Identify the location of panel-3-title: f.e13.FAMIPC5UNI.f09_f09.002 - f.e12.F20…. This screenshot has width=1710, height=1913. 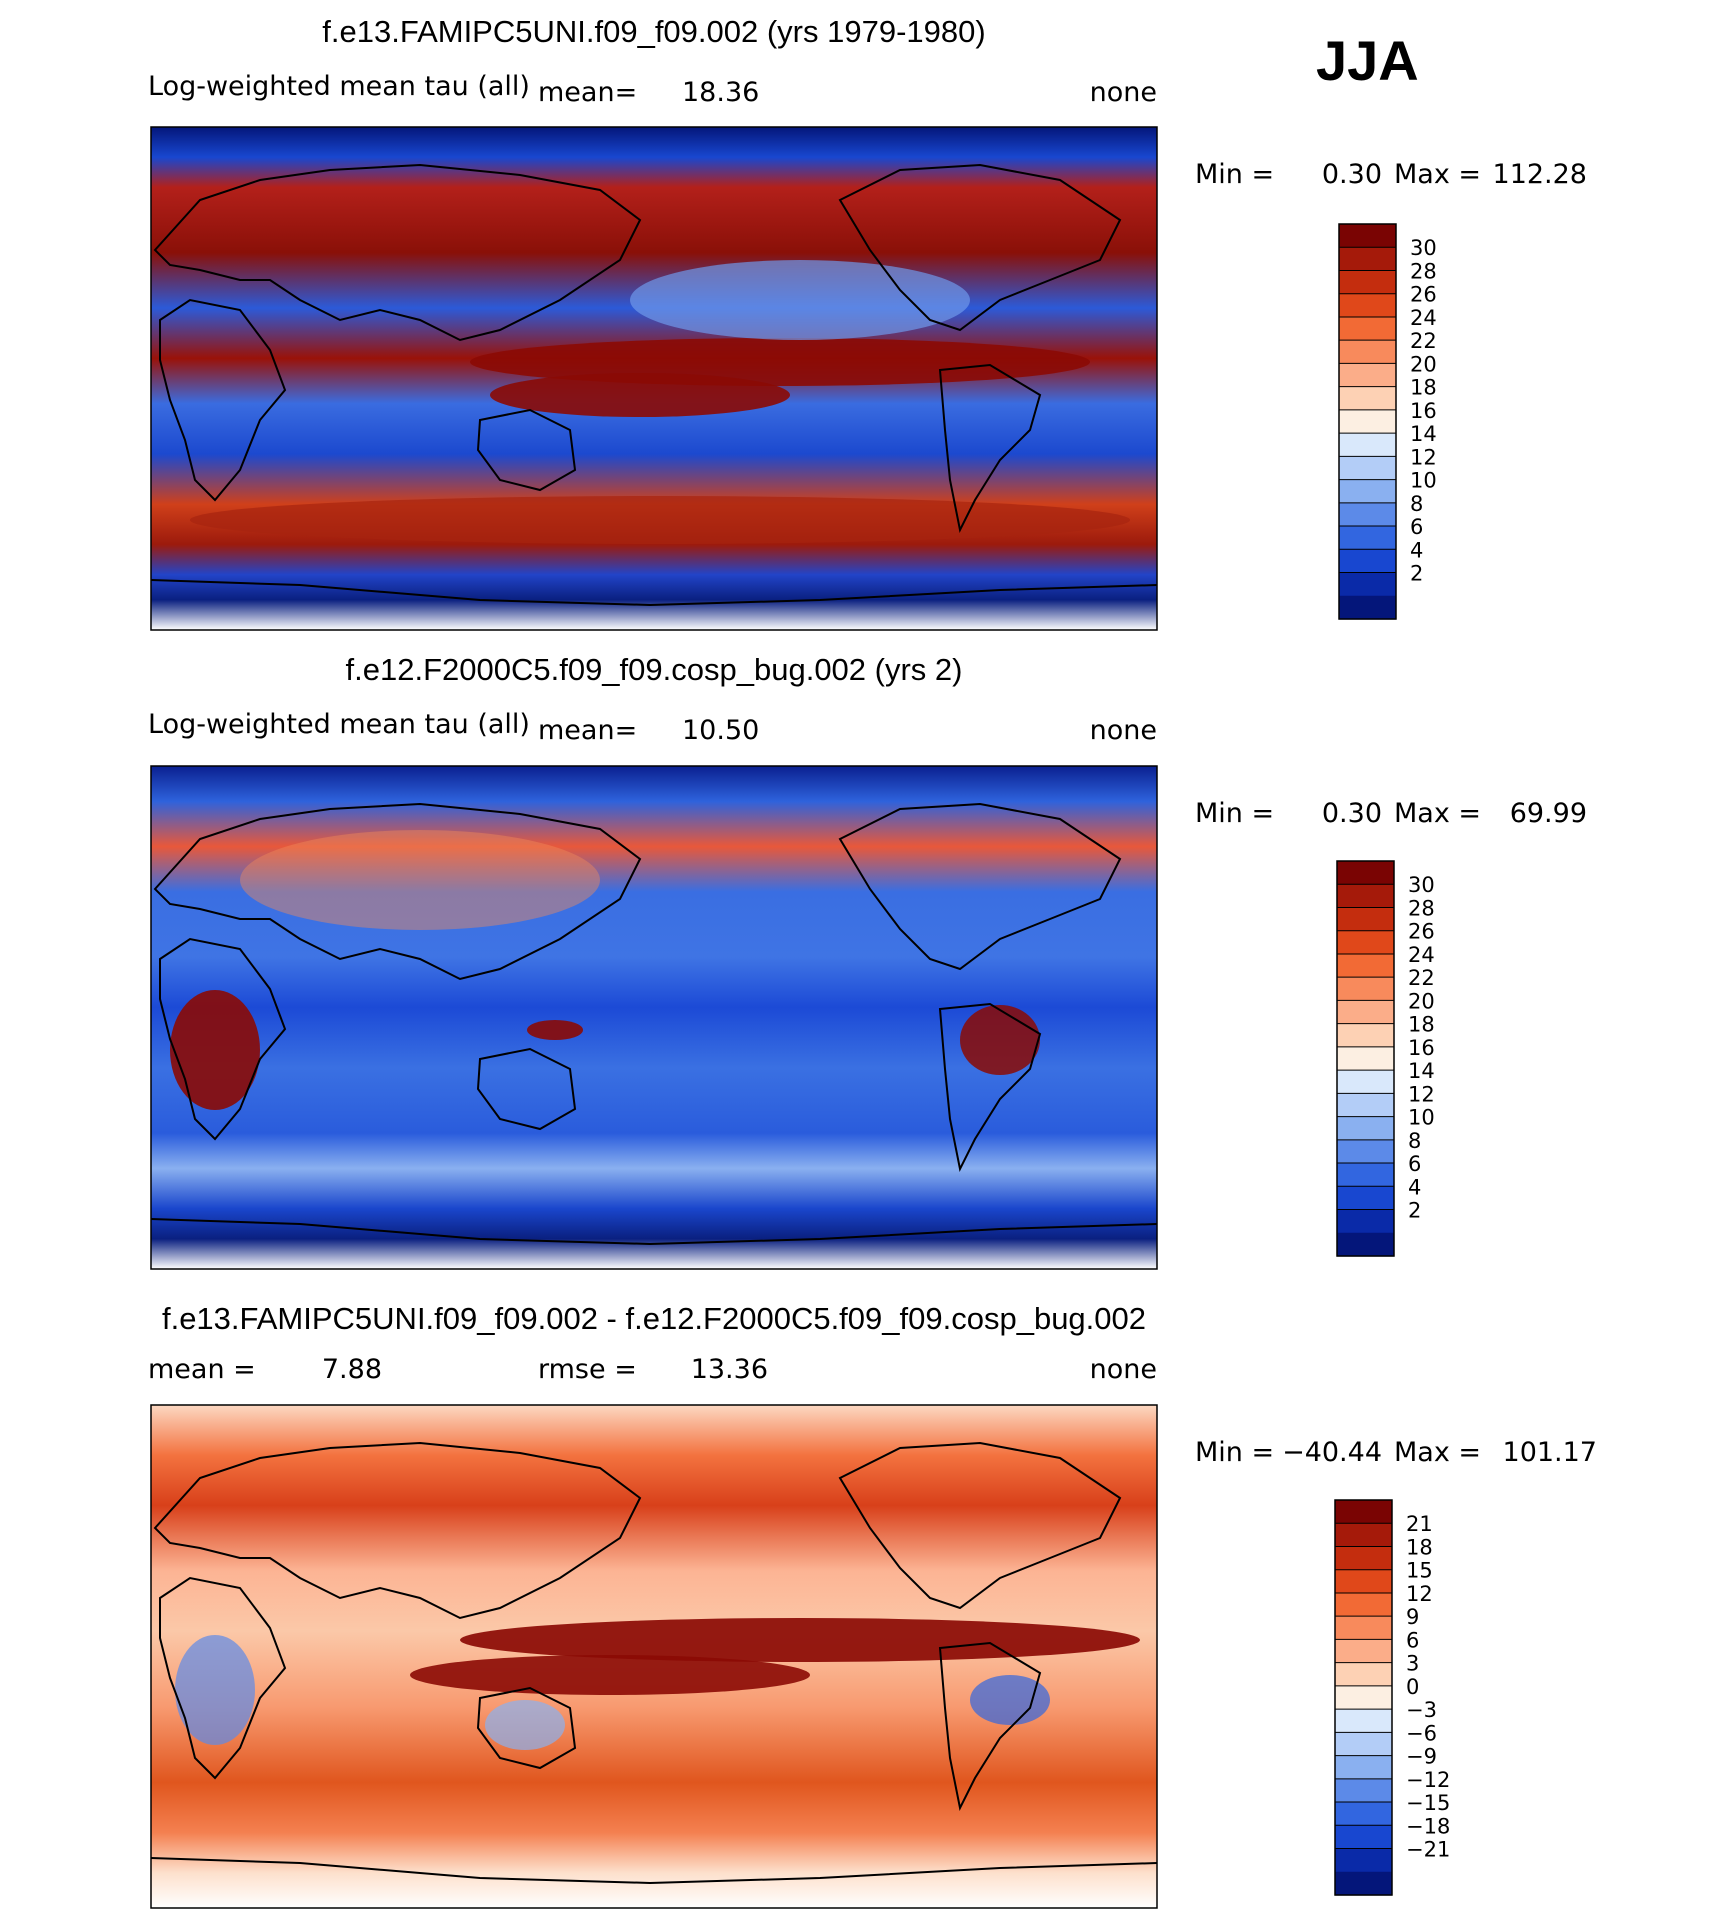
(654, 1318).